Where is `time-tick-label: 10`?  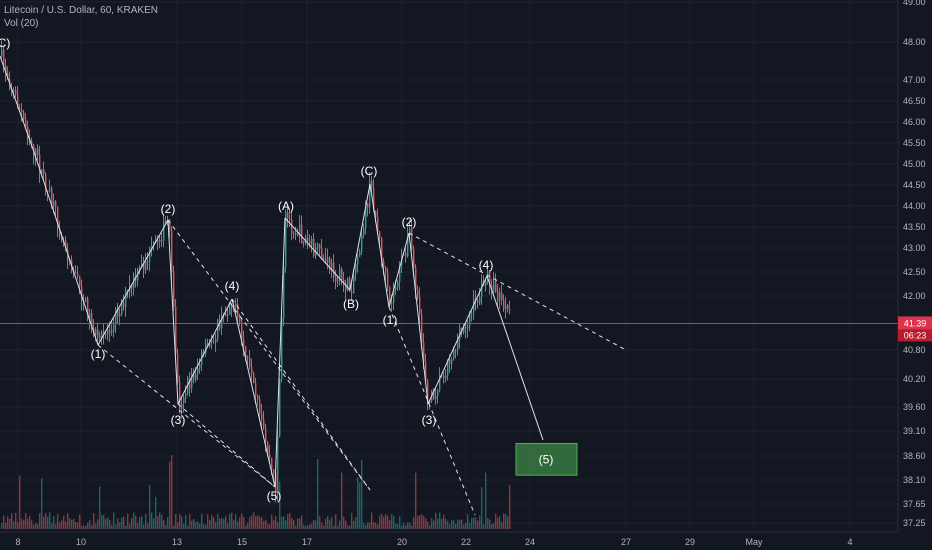 time-tick-label: 10 is located at coordinates (81, 542).